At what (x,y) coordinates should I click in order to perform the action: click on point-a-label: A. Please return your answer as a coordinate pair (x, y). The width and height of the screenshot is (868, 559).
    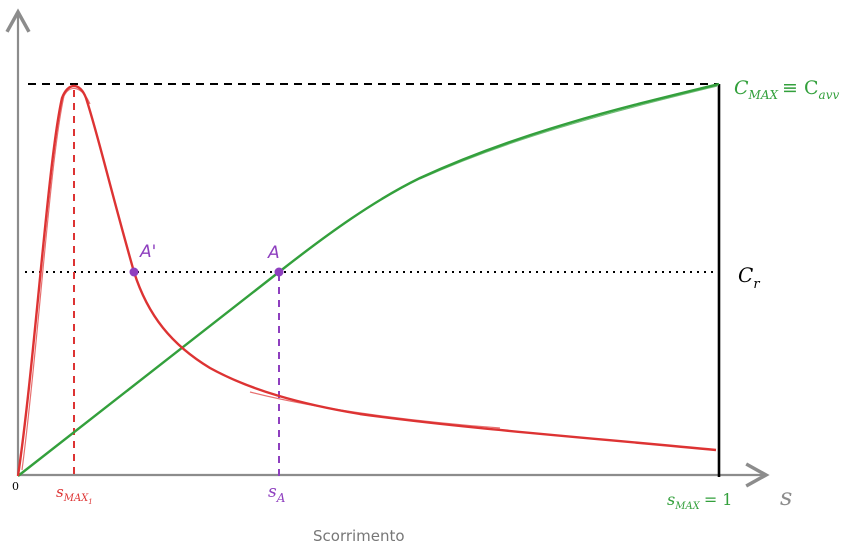
    Looking at the image, I should click on (273, 253).